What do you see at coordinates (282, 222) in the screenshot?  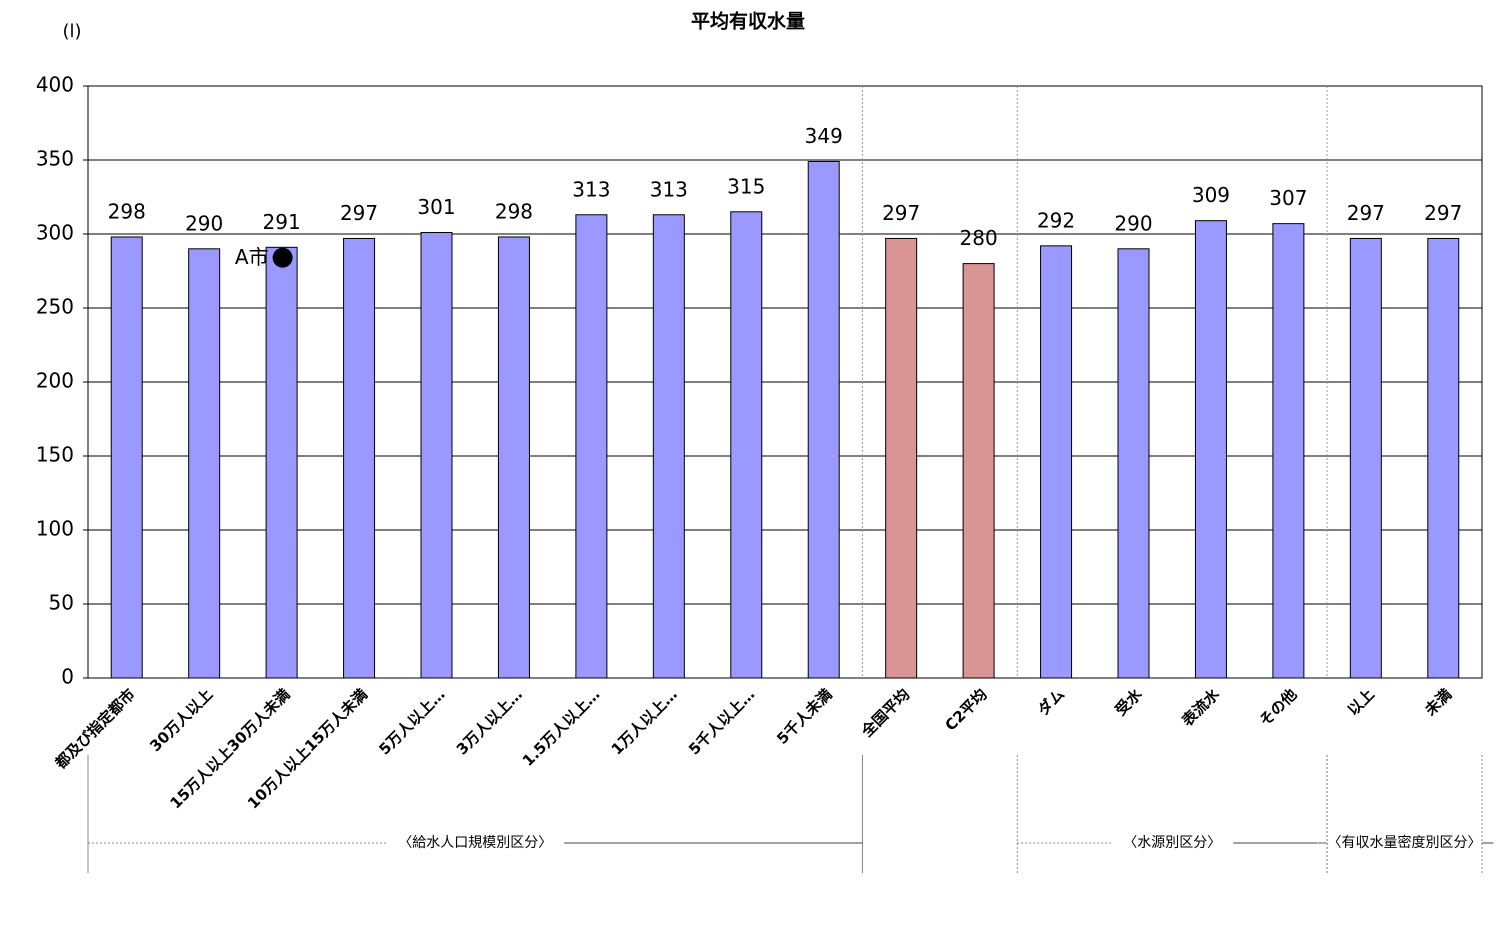 I see `data-label: 291` at bounding box center [282, 222].